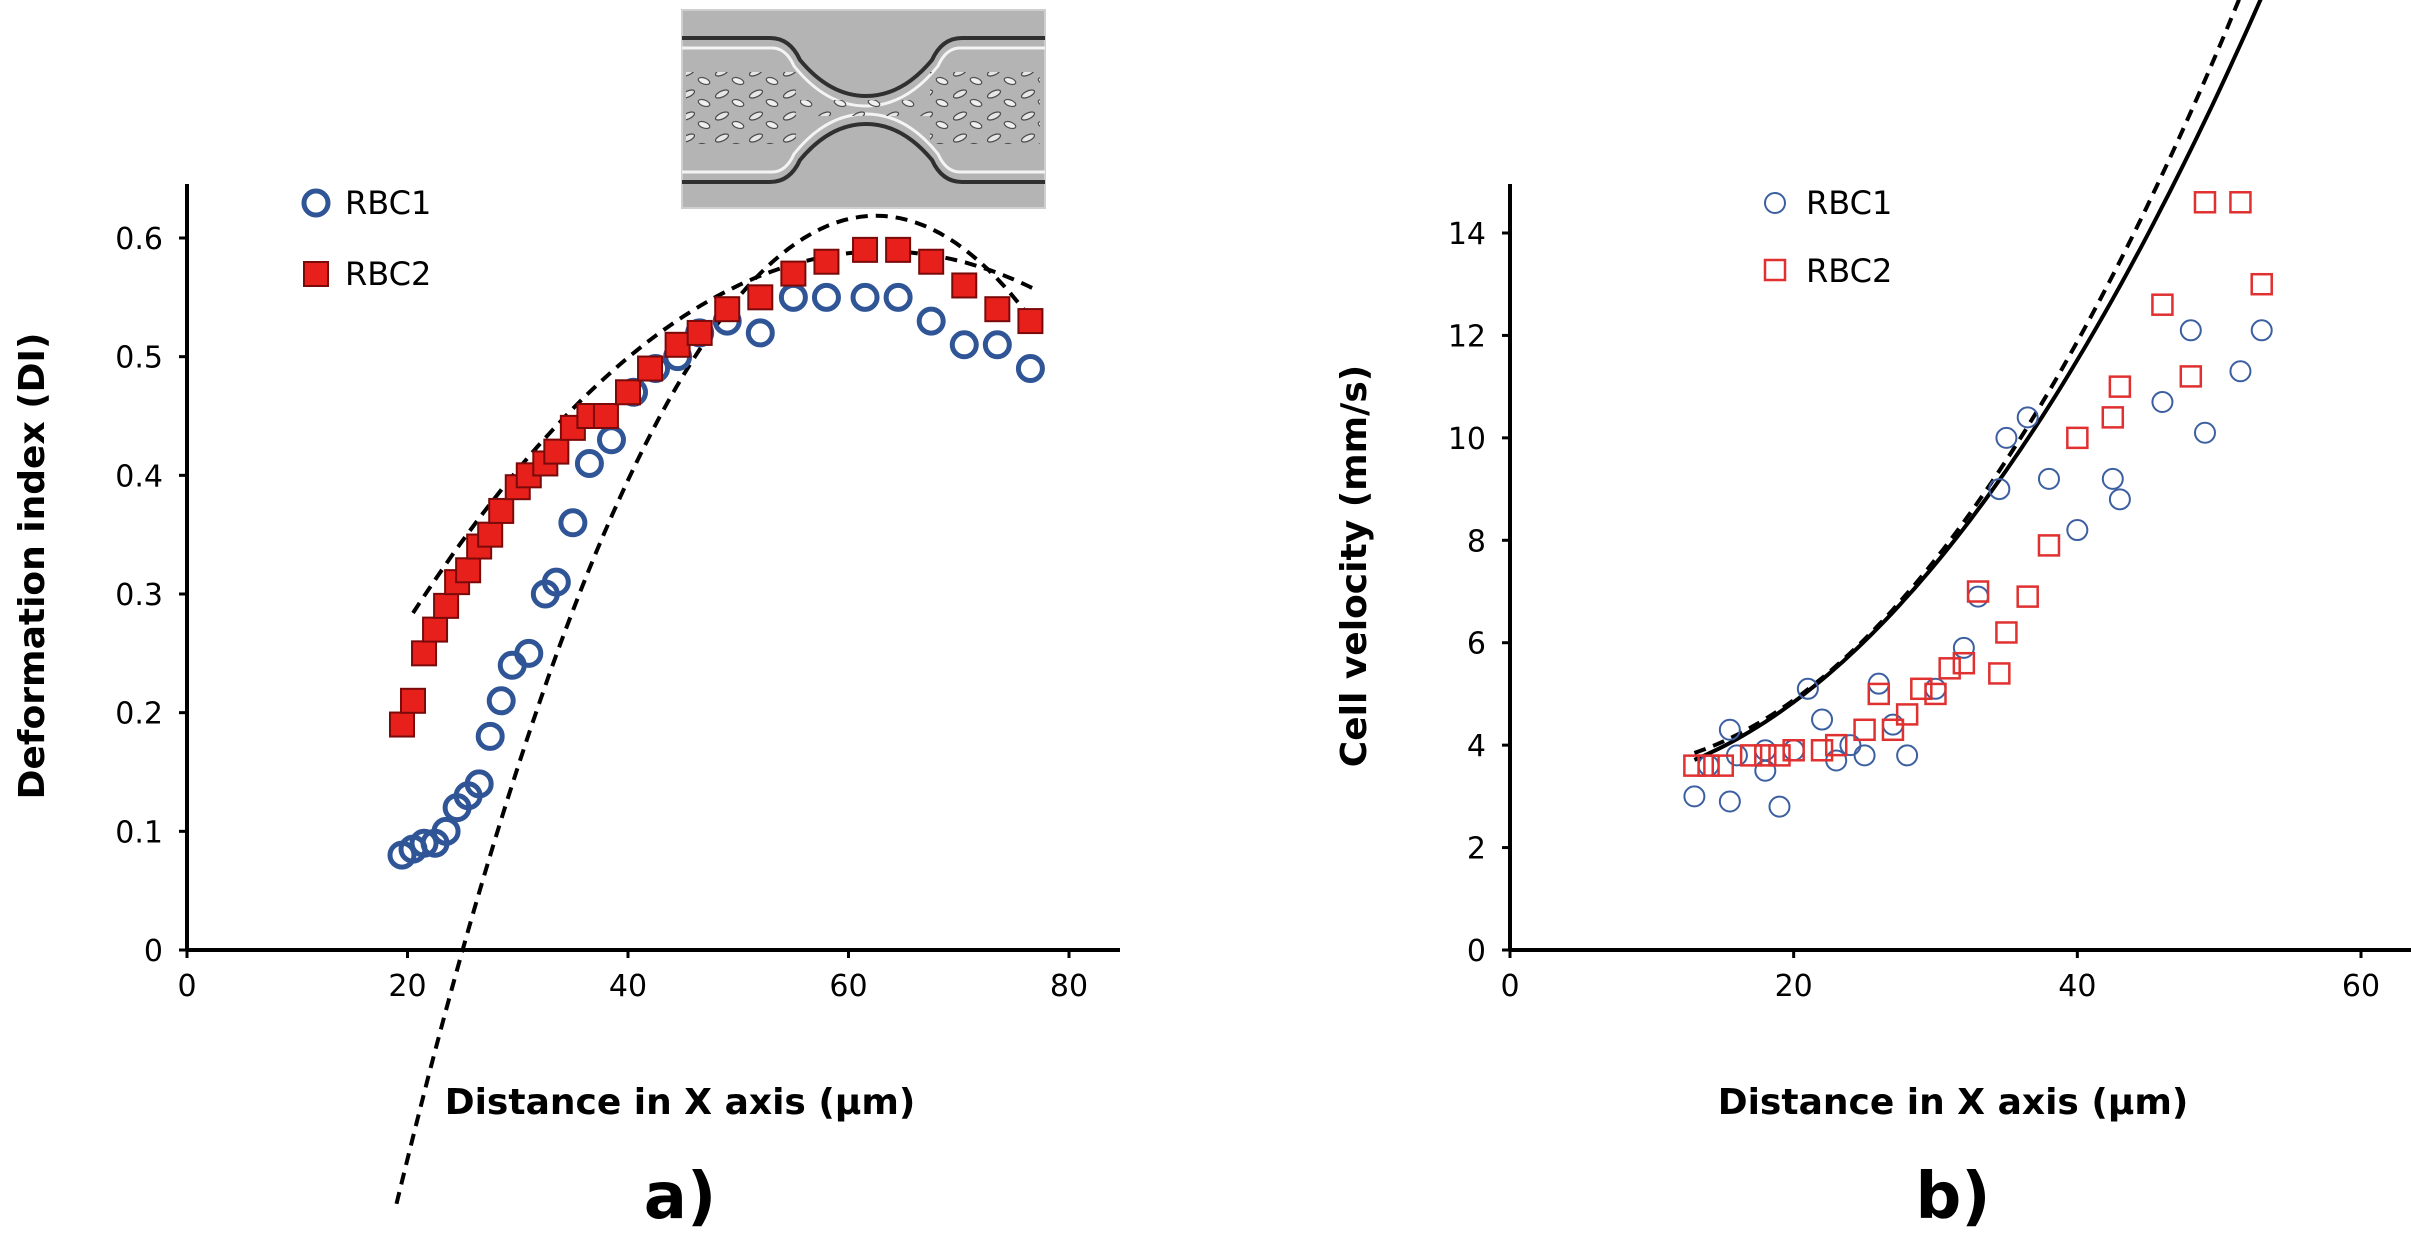 Image resolution: width=2411 pixels, height=1244 pixels. I want to click on a-panel-label: a), so click(680, 1197).